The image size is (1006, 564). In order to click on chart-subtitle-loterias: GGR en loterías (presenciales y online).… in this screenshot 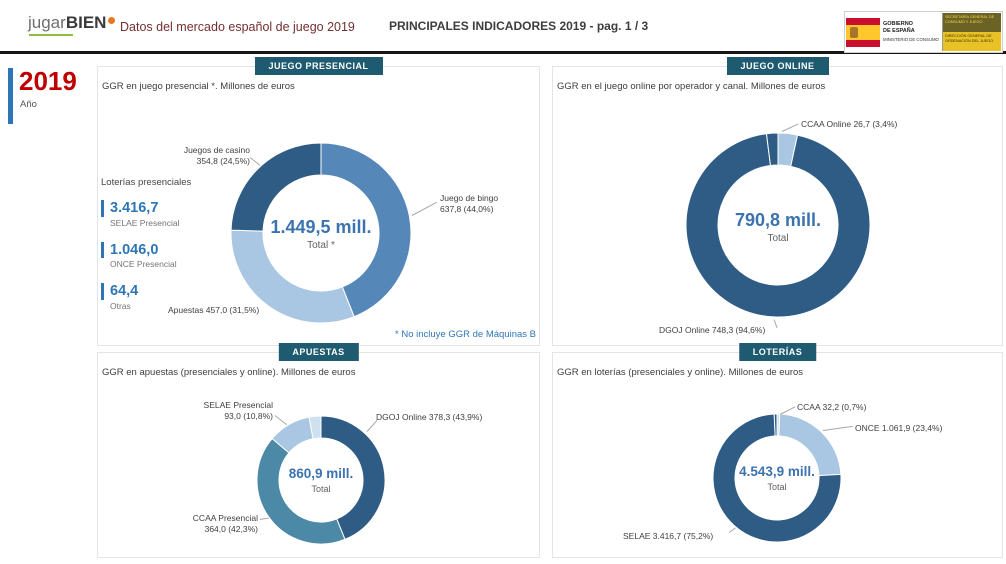, I will do `click(680, 372)`.